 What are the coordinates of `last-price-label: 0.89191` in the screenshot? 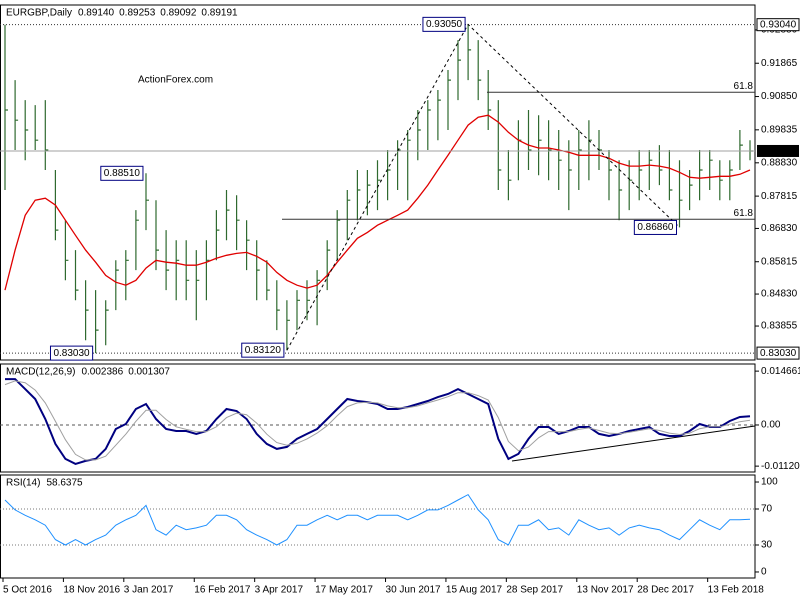 It's located at (778, 151).